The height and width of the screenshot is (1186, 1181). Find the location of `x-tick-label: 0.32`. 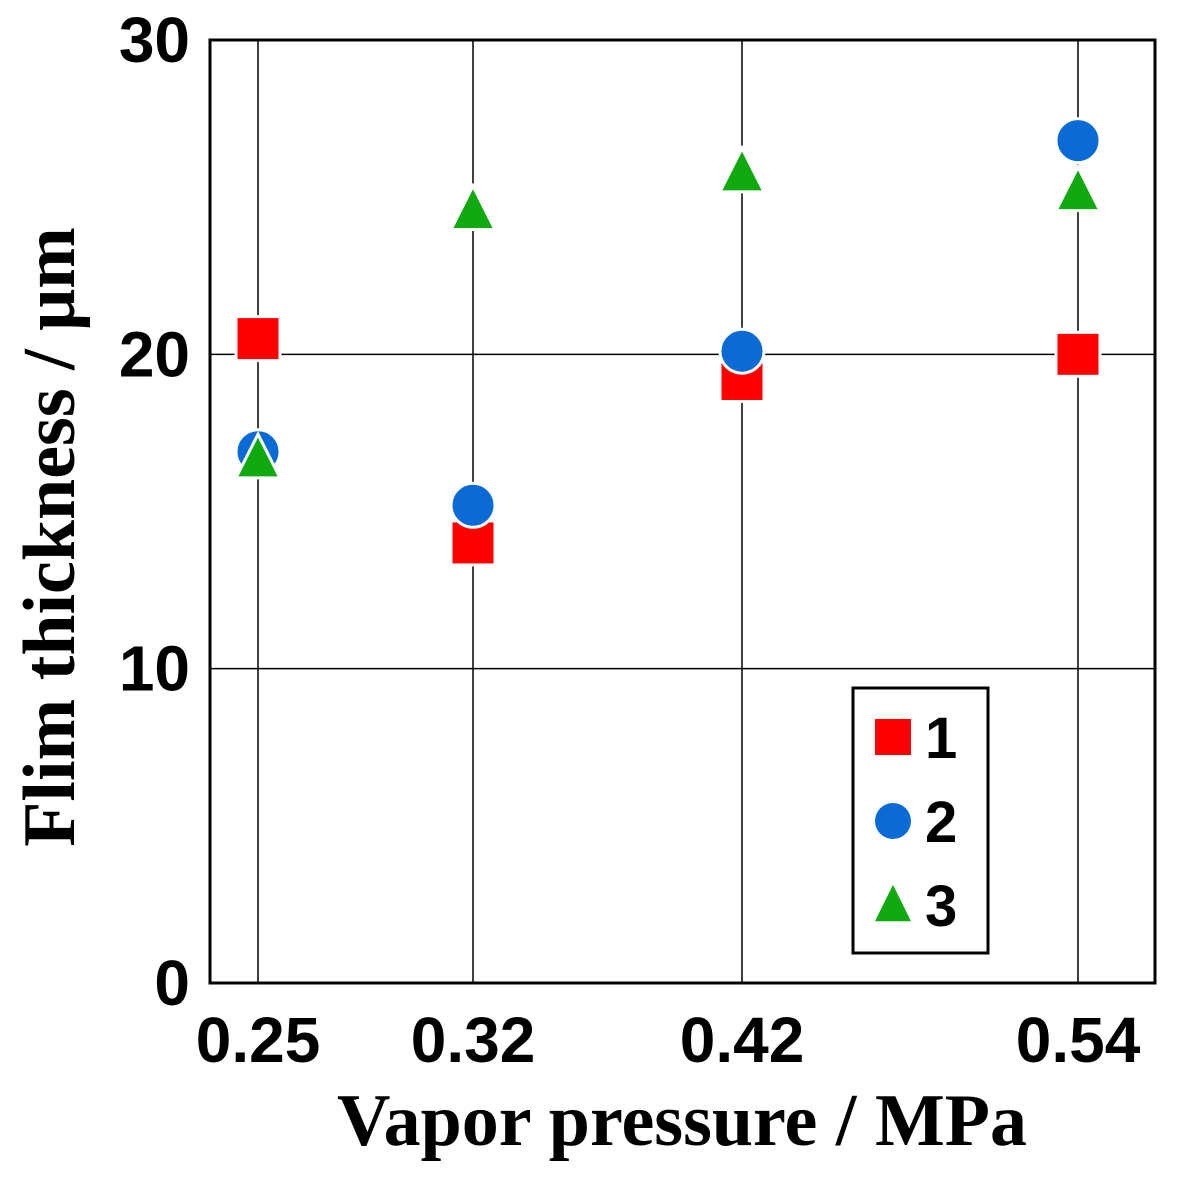

x-tick-label: 0.32 is located at coordinates (473, 1040).